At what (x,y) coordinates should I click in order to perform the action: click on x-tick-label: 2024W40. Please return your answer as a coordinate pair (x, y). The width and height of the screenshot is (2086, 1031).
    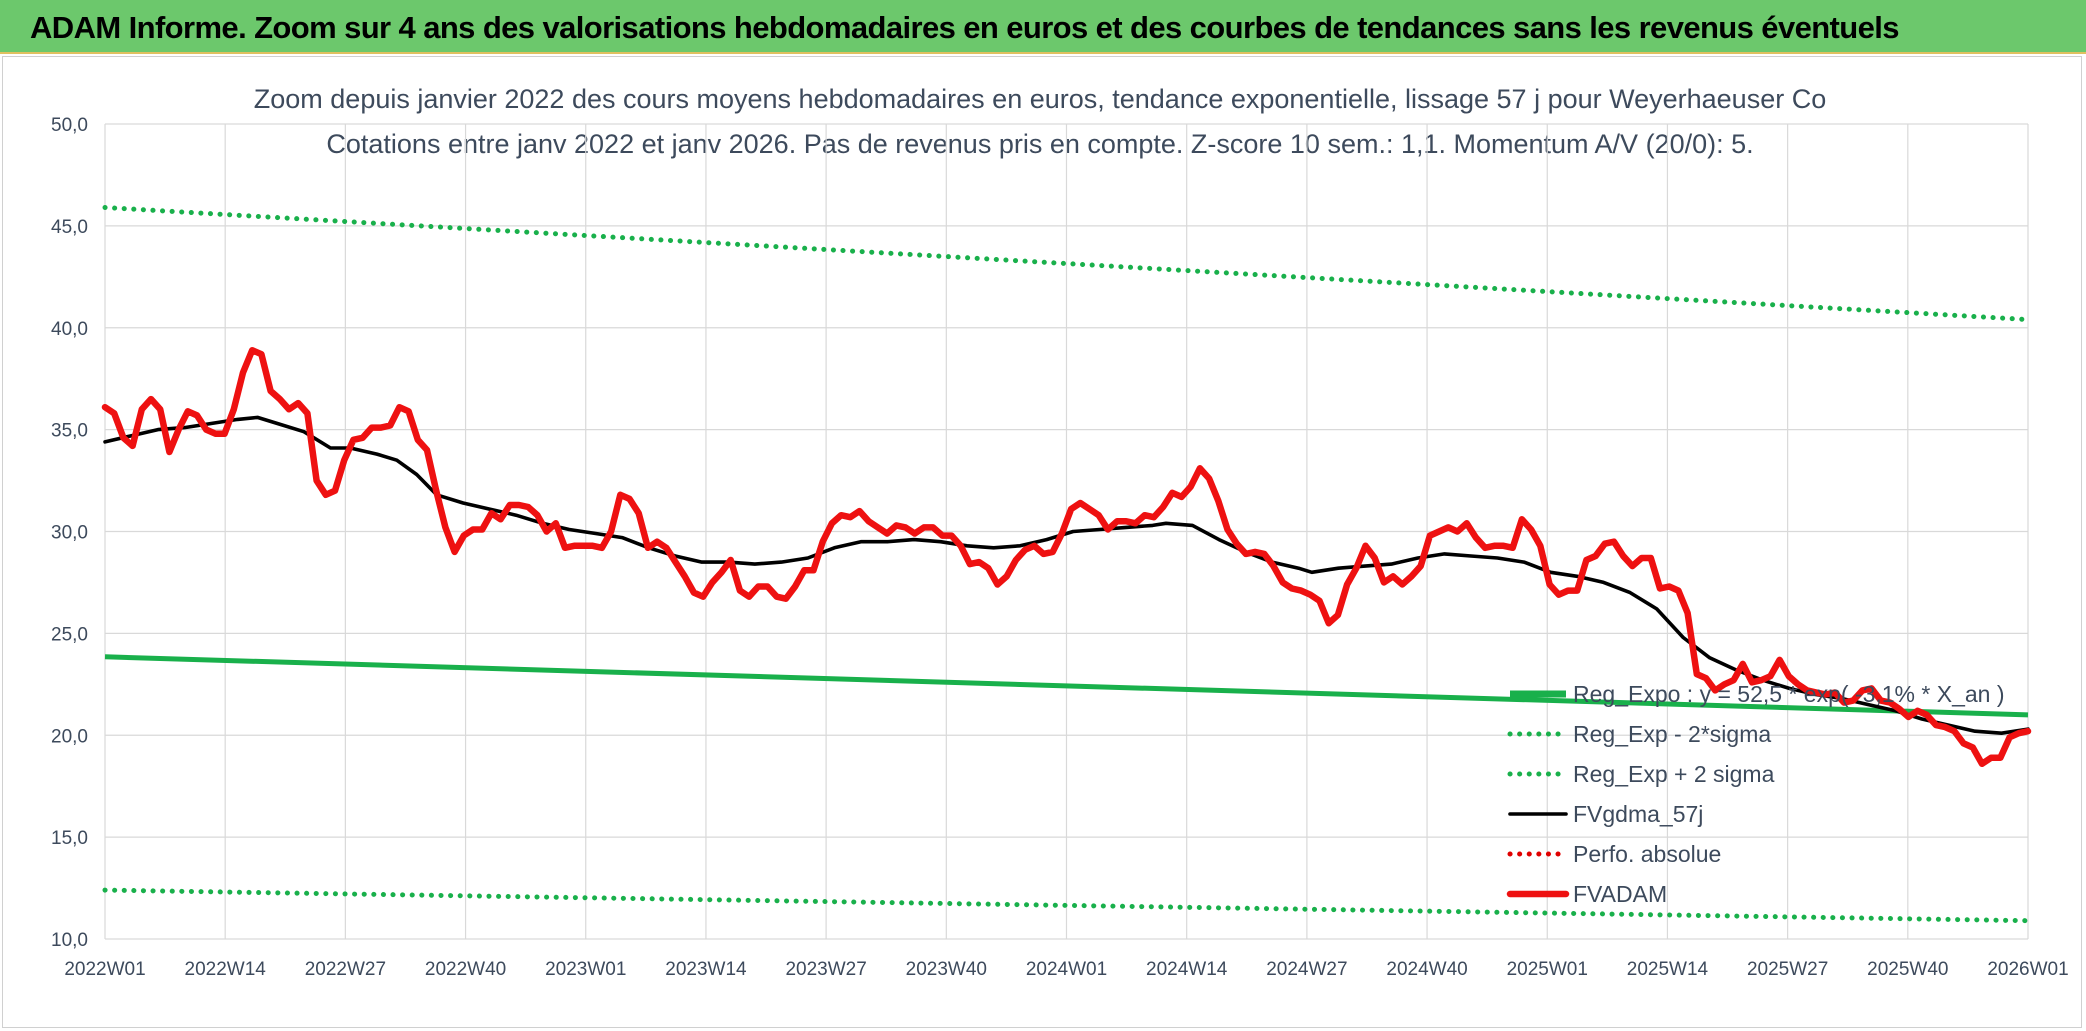
    Looking at the image, I should click on (1426, 969).